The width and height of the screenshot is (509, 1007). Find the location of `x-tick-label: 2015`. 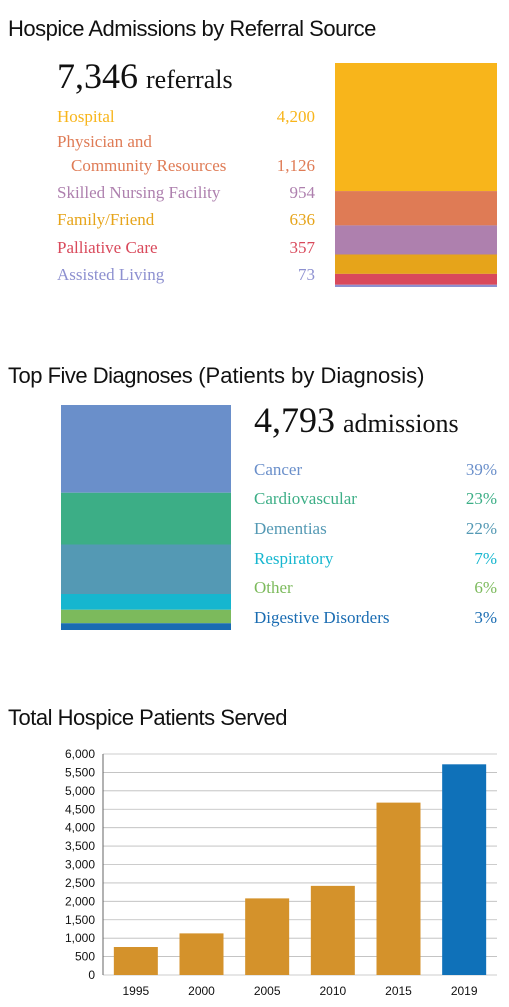

x-tick-label: 2015 is located at coordinates (398, 991).